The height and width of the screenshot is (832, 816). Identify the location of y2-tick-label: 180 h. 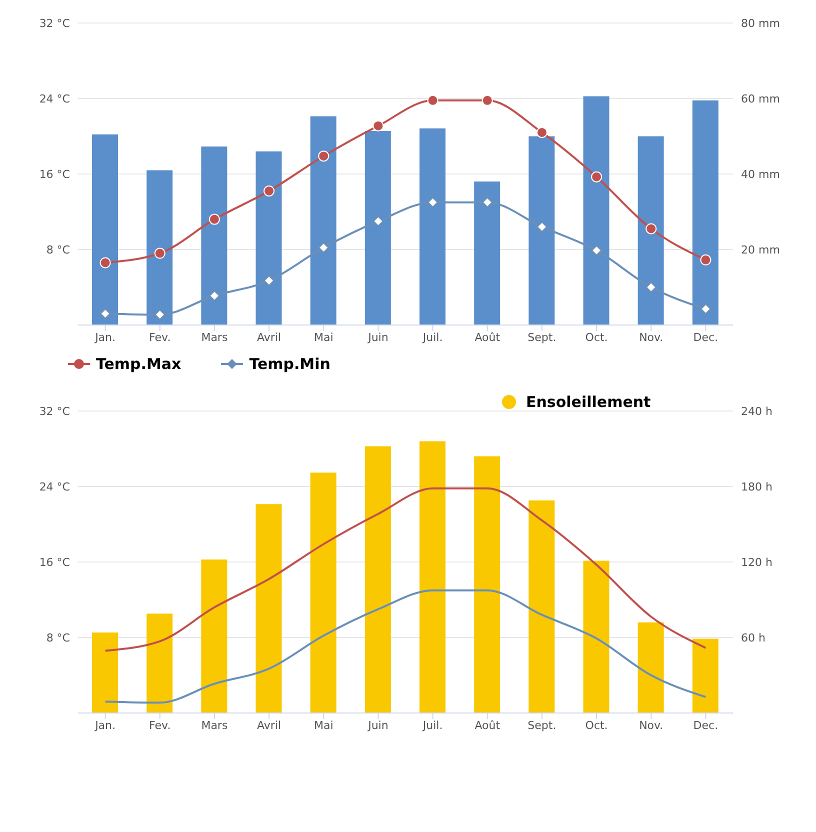
(756, 487).